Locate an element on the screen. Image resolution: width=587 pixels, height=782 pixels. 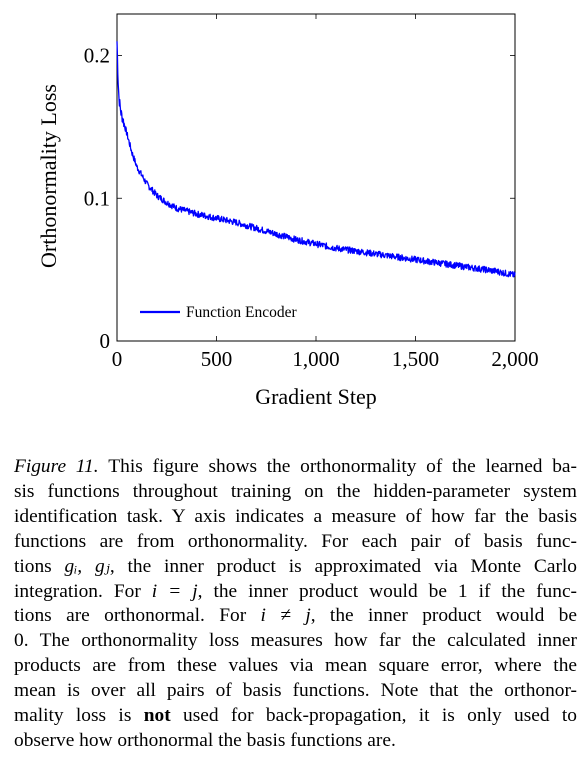
figure-label: Figure 11. is located at coordinates (61, 466).